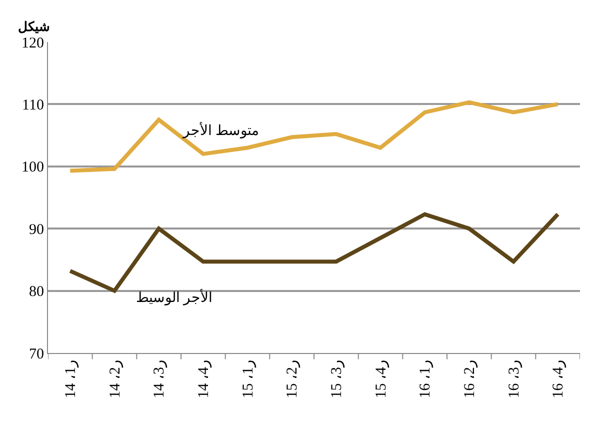  I want to click on y-tick-label: 70, so click(36, 354).